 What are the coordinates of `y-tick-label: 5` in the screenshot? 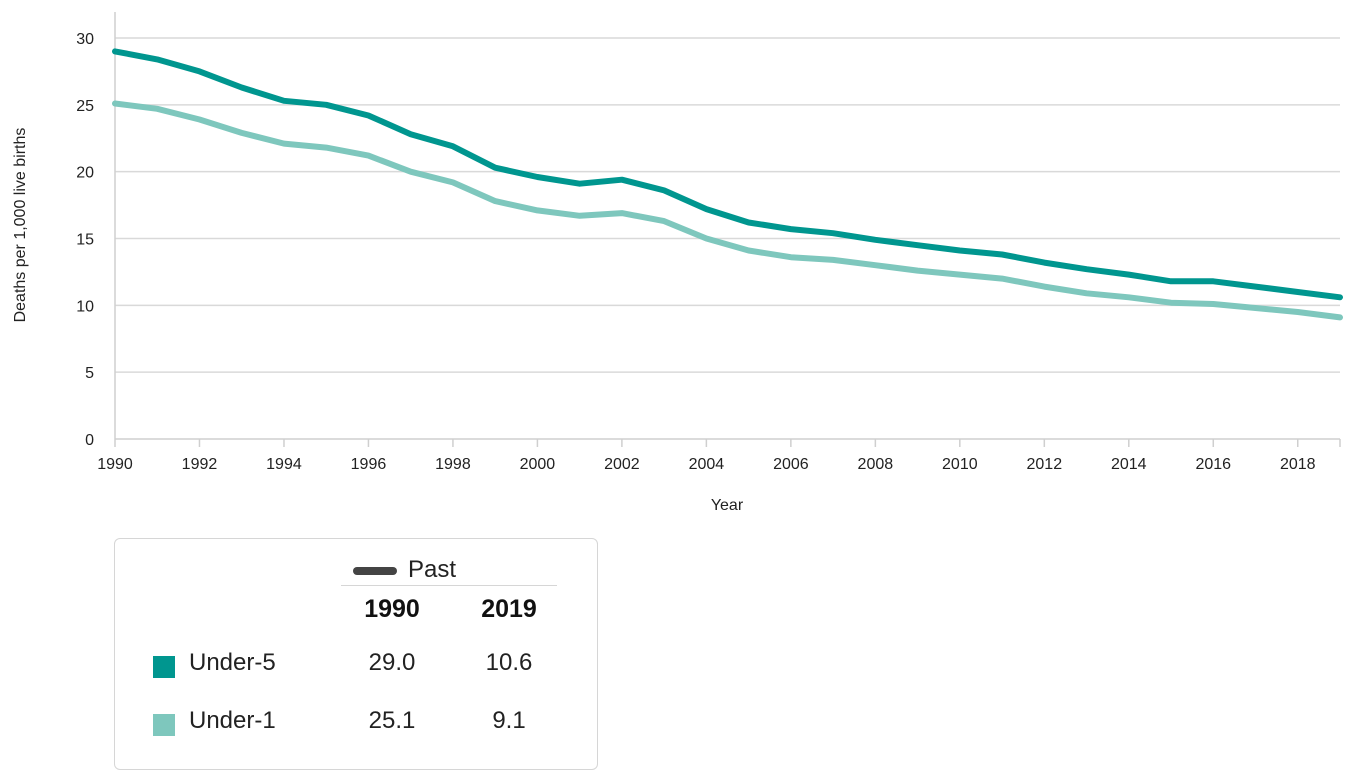 It's located at (89, 373).